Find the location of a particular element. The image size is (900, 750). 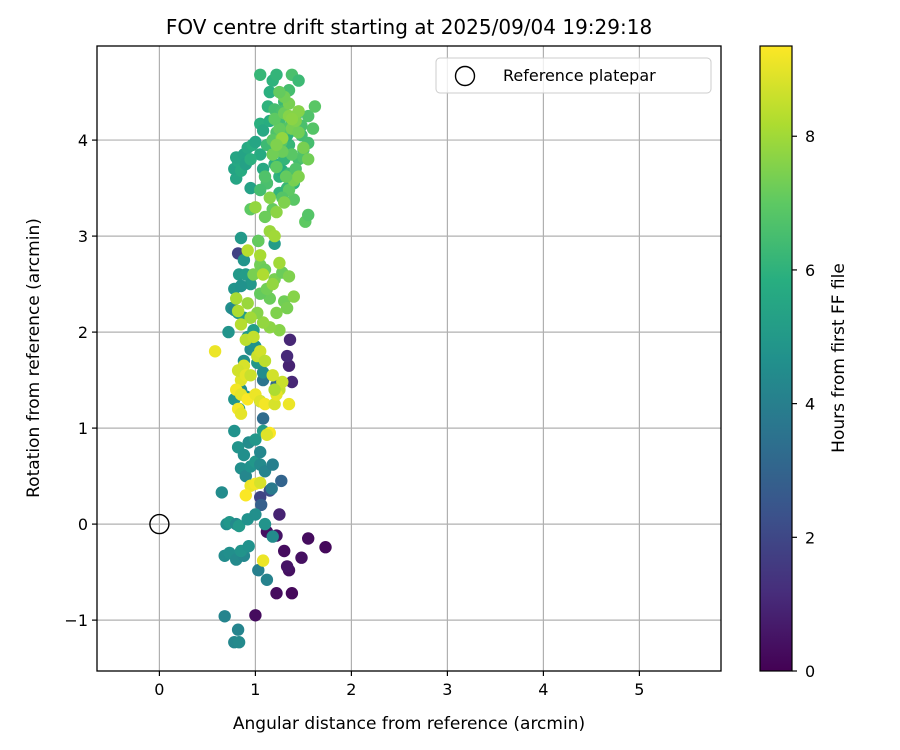

y-tick-label: 2 is located at coordinates (83, 332).